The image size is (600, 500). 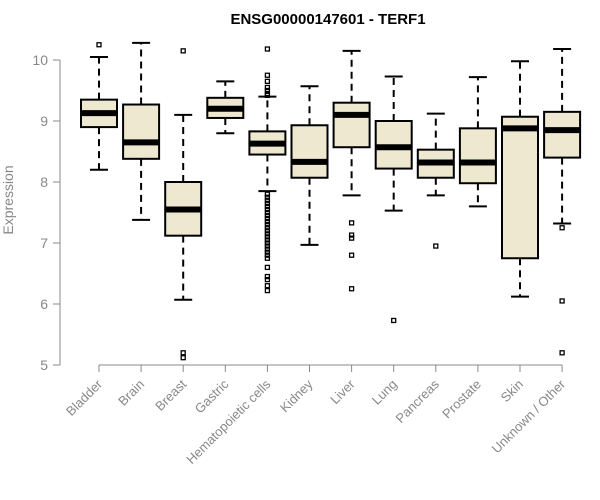 What do you see at coordinates (44, 304) in the screenshot?
I see `y-tick-label-6: 6` at bounding box center [44, 304].